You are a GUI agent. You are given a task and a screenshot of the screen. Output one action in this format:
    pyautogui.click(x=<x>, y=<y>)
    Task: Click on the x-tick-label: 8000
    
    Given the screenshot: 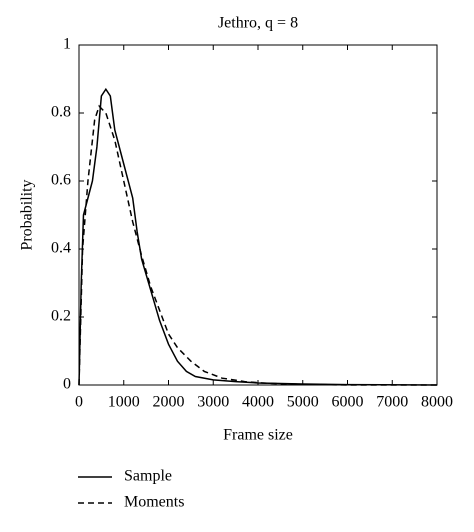 What is the action you would take?
    pyautogui.click(x=437, y=402)
    